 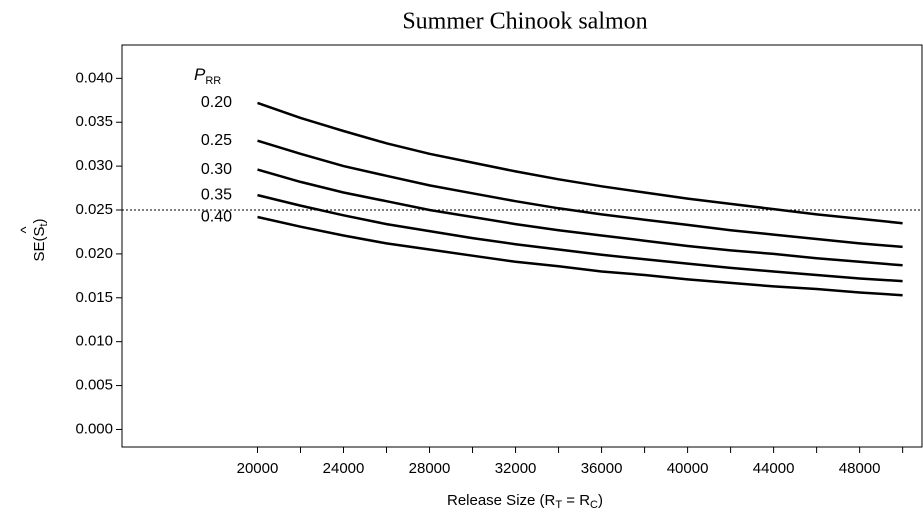 What do you see at coordinates (216, 140) in the screenshot?
I see `series-label: 0.25` at bounding box center [216, 140].